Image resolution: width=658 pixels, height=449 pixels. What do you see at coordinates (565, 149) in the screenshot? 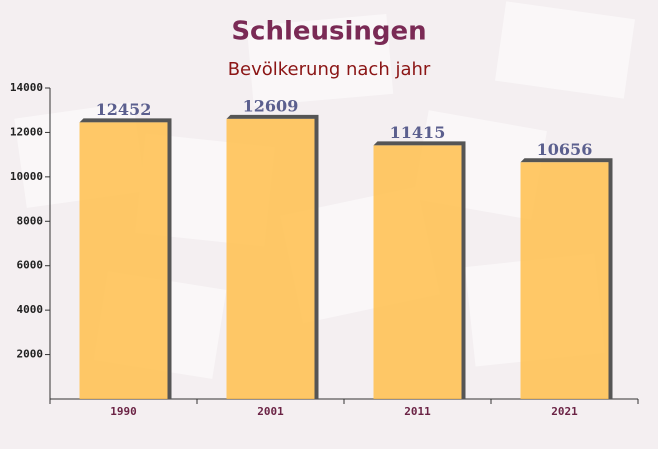
I see `value-label: 10656` at bounding box center [565, 149].